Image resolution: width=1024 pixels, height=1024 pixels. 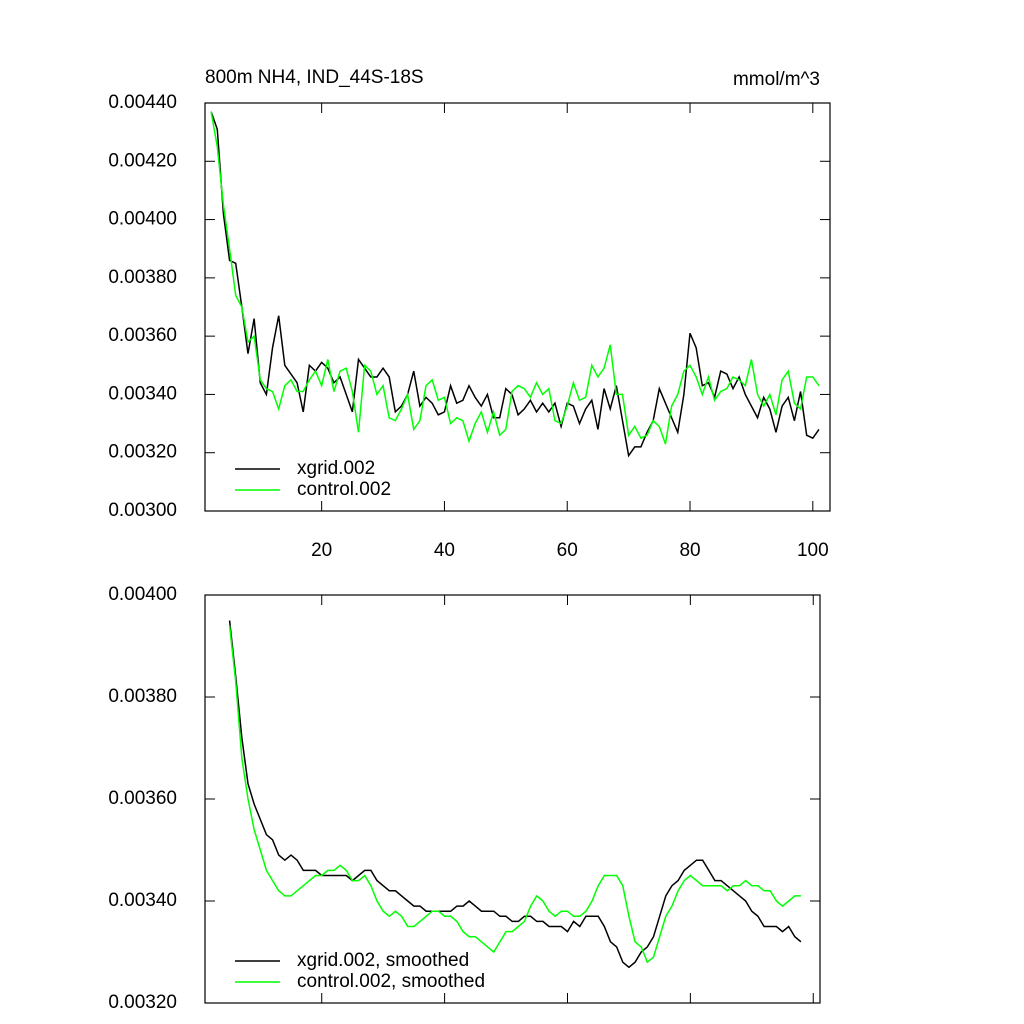 I want to click on y-tick-label: 0.00300, so click(x=142, y=510).